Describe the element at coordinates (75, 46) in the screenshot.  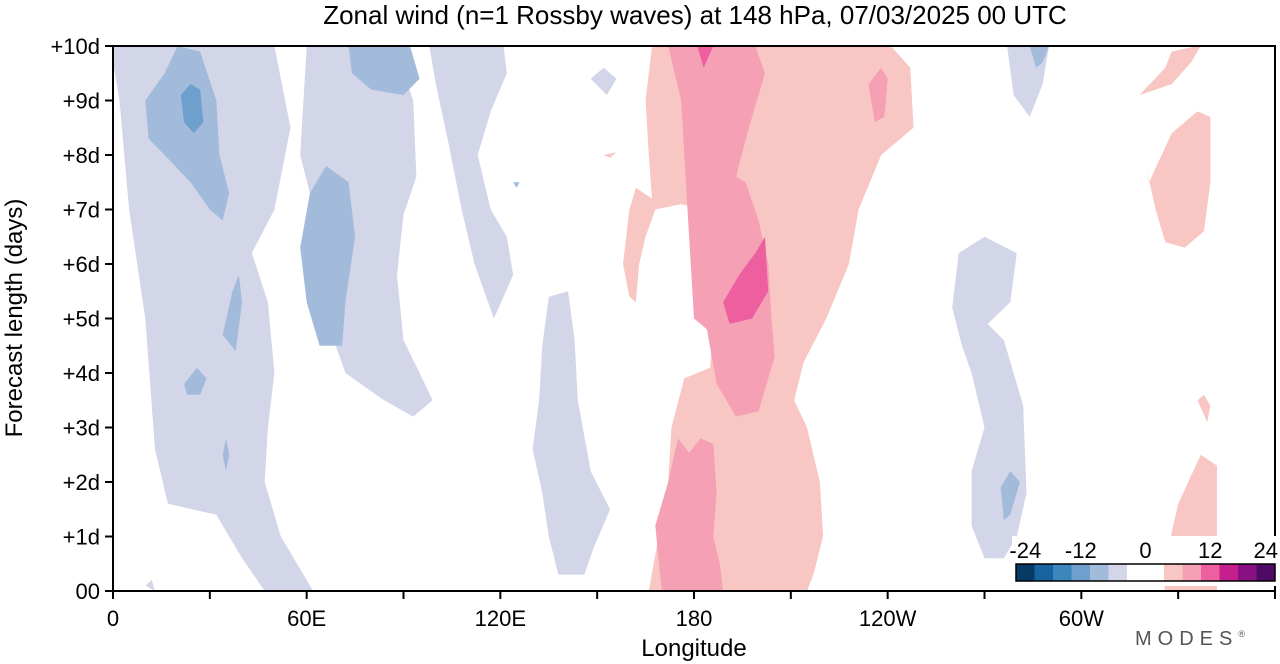
I see `y-tick-label-10: +10d` at that location.